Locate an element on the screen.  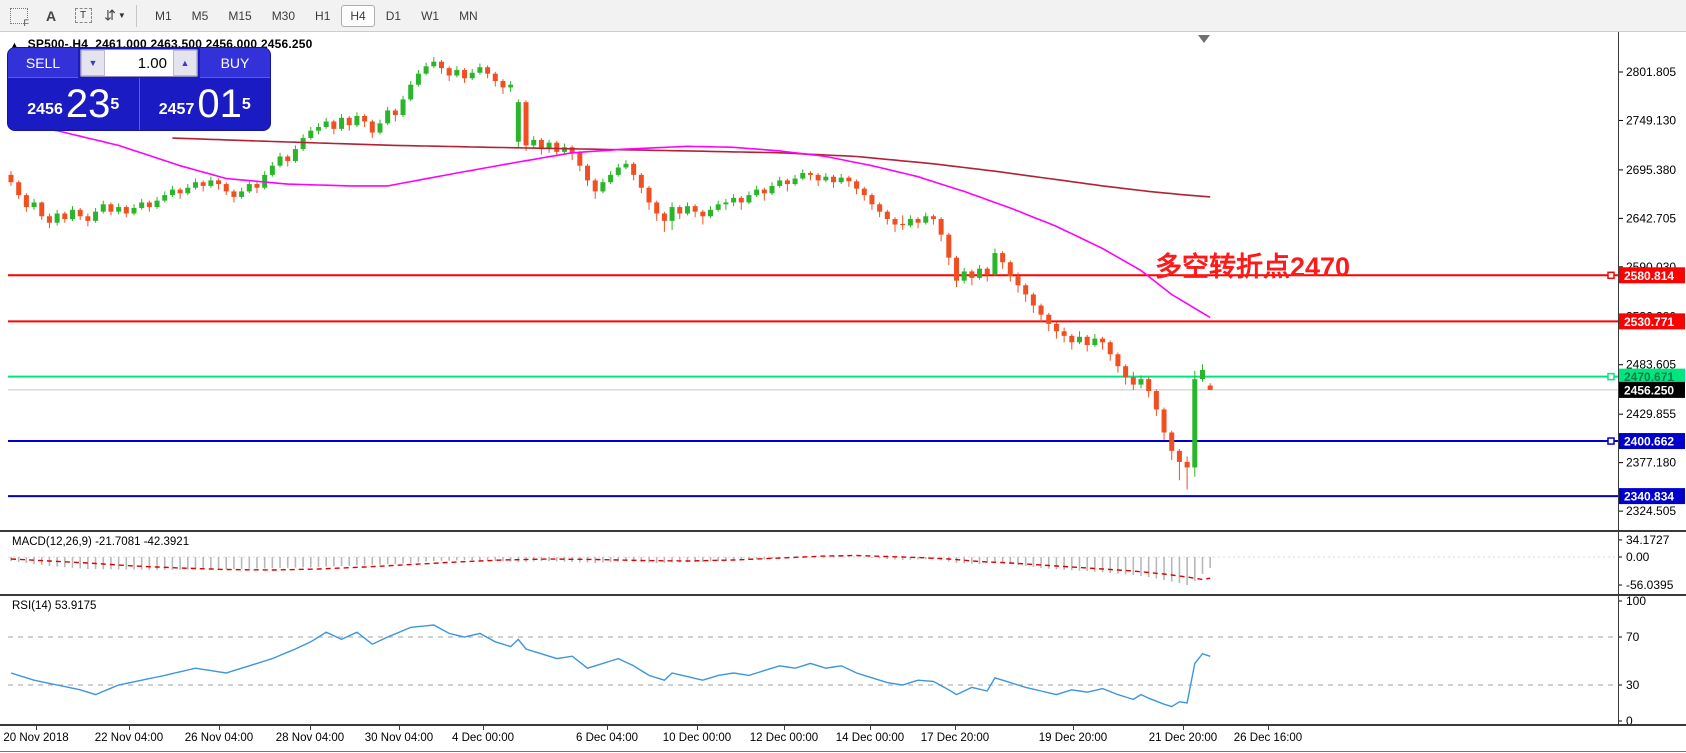
time-axis-label: 26 Nov 04:00 is located at coordinates (219, 738).